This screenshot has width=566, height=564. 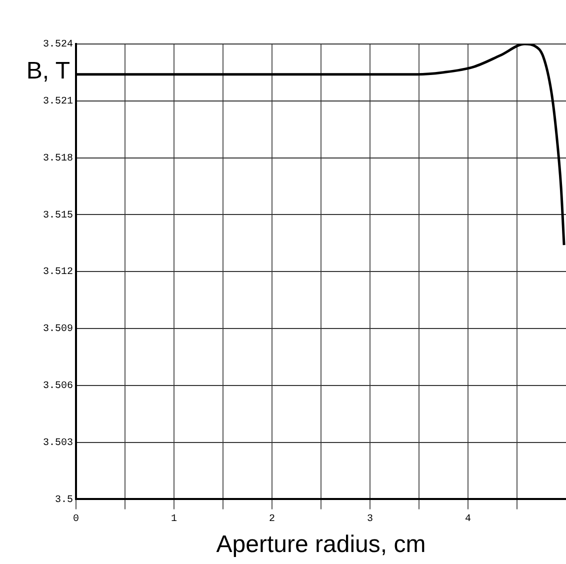 What do you see at coordinates (58, 158) in the screenshot?
I see `y-tick-label: 3.518` at bounding box center [58, 158].